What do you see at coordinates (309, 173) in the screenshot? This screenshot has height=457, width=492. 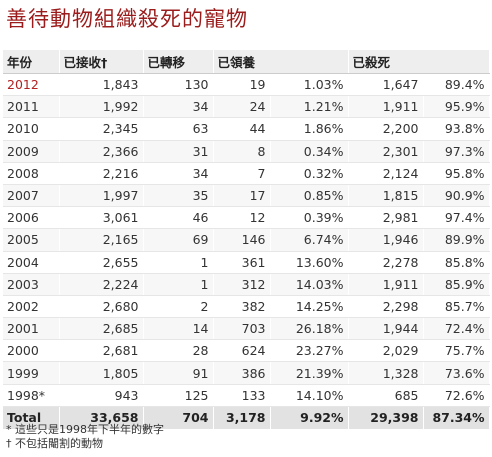 I see `cell-adopted-pct: 0.32%` at bounding box center [309, 173].